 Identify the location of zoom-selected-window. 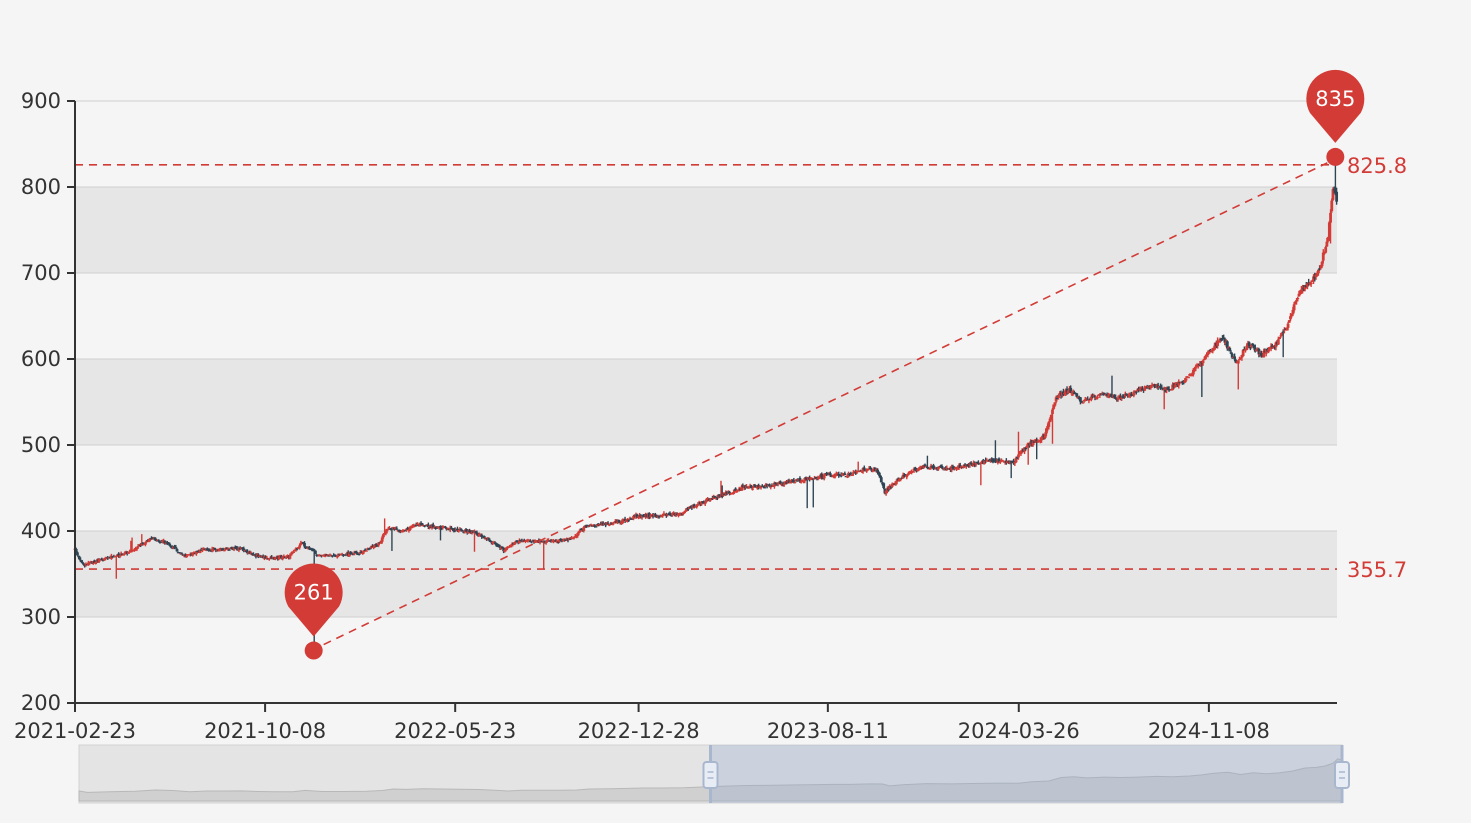
(1026, 774).